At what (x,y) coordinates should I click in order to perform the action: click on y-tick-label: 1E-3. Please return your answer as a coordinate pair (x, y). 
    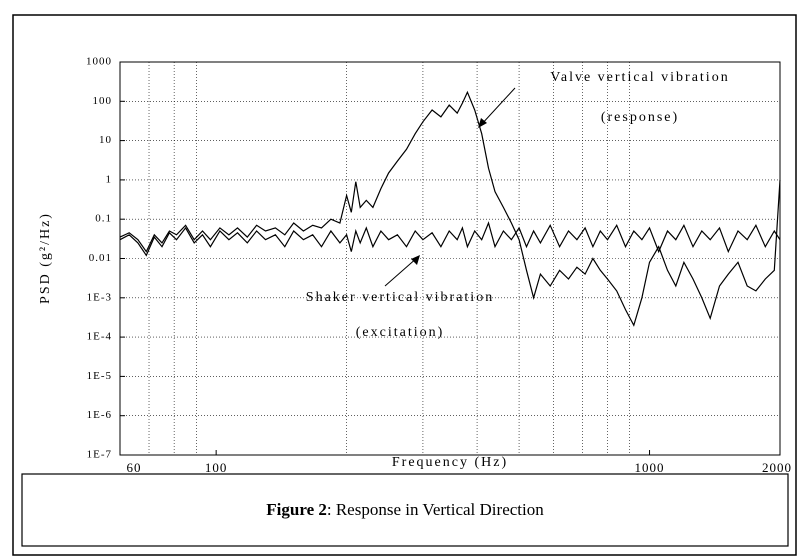
    Looking at the image, I should click on (99, 297).